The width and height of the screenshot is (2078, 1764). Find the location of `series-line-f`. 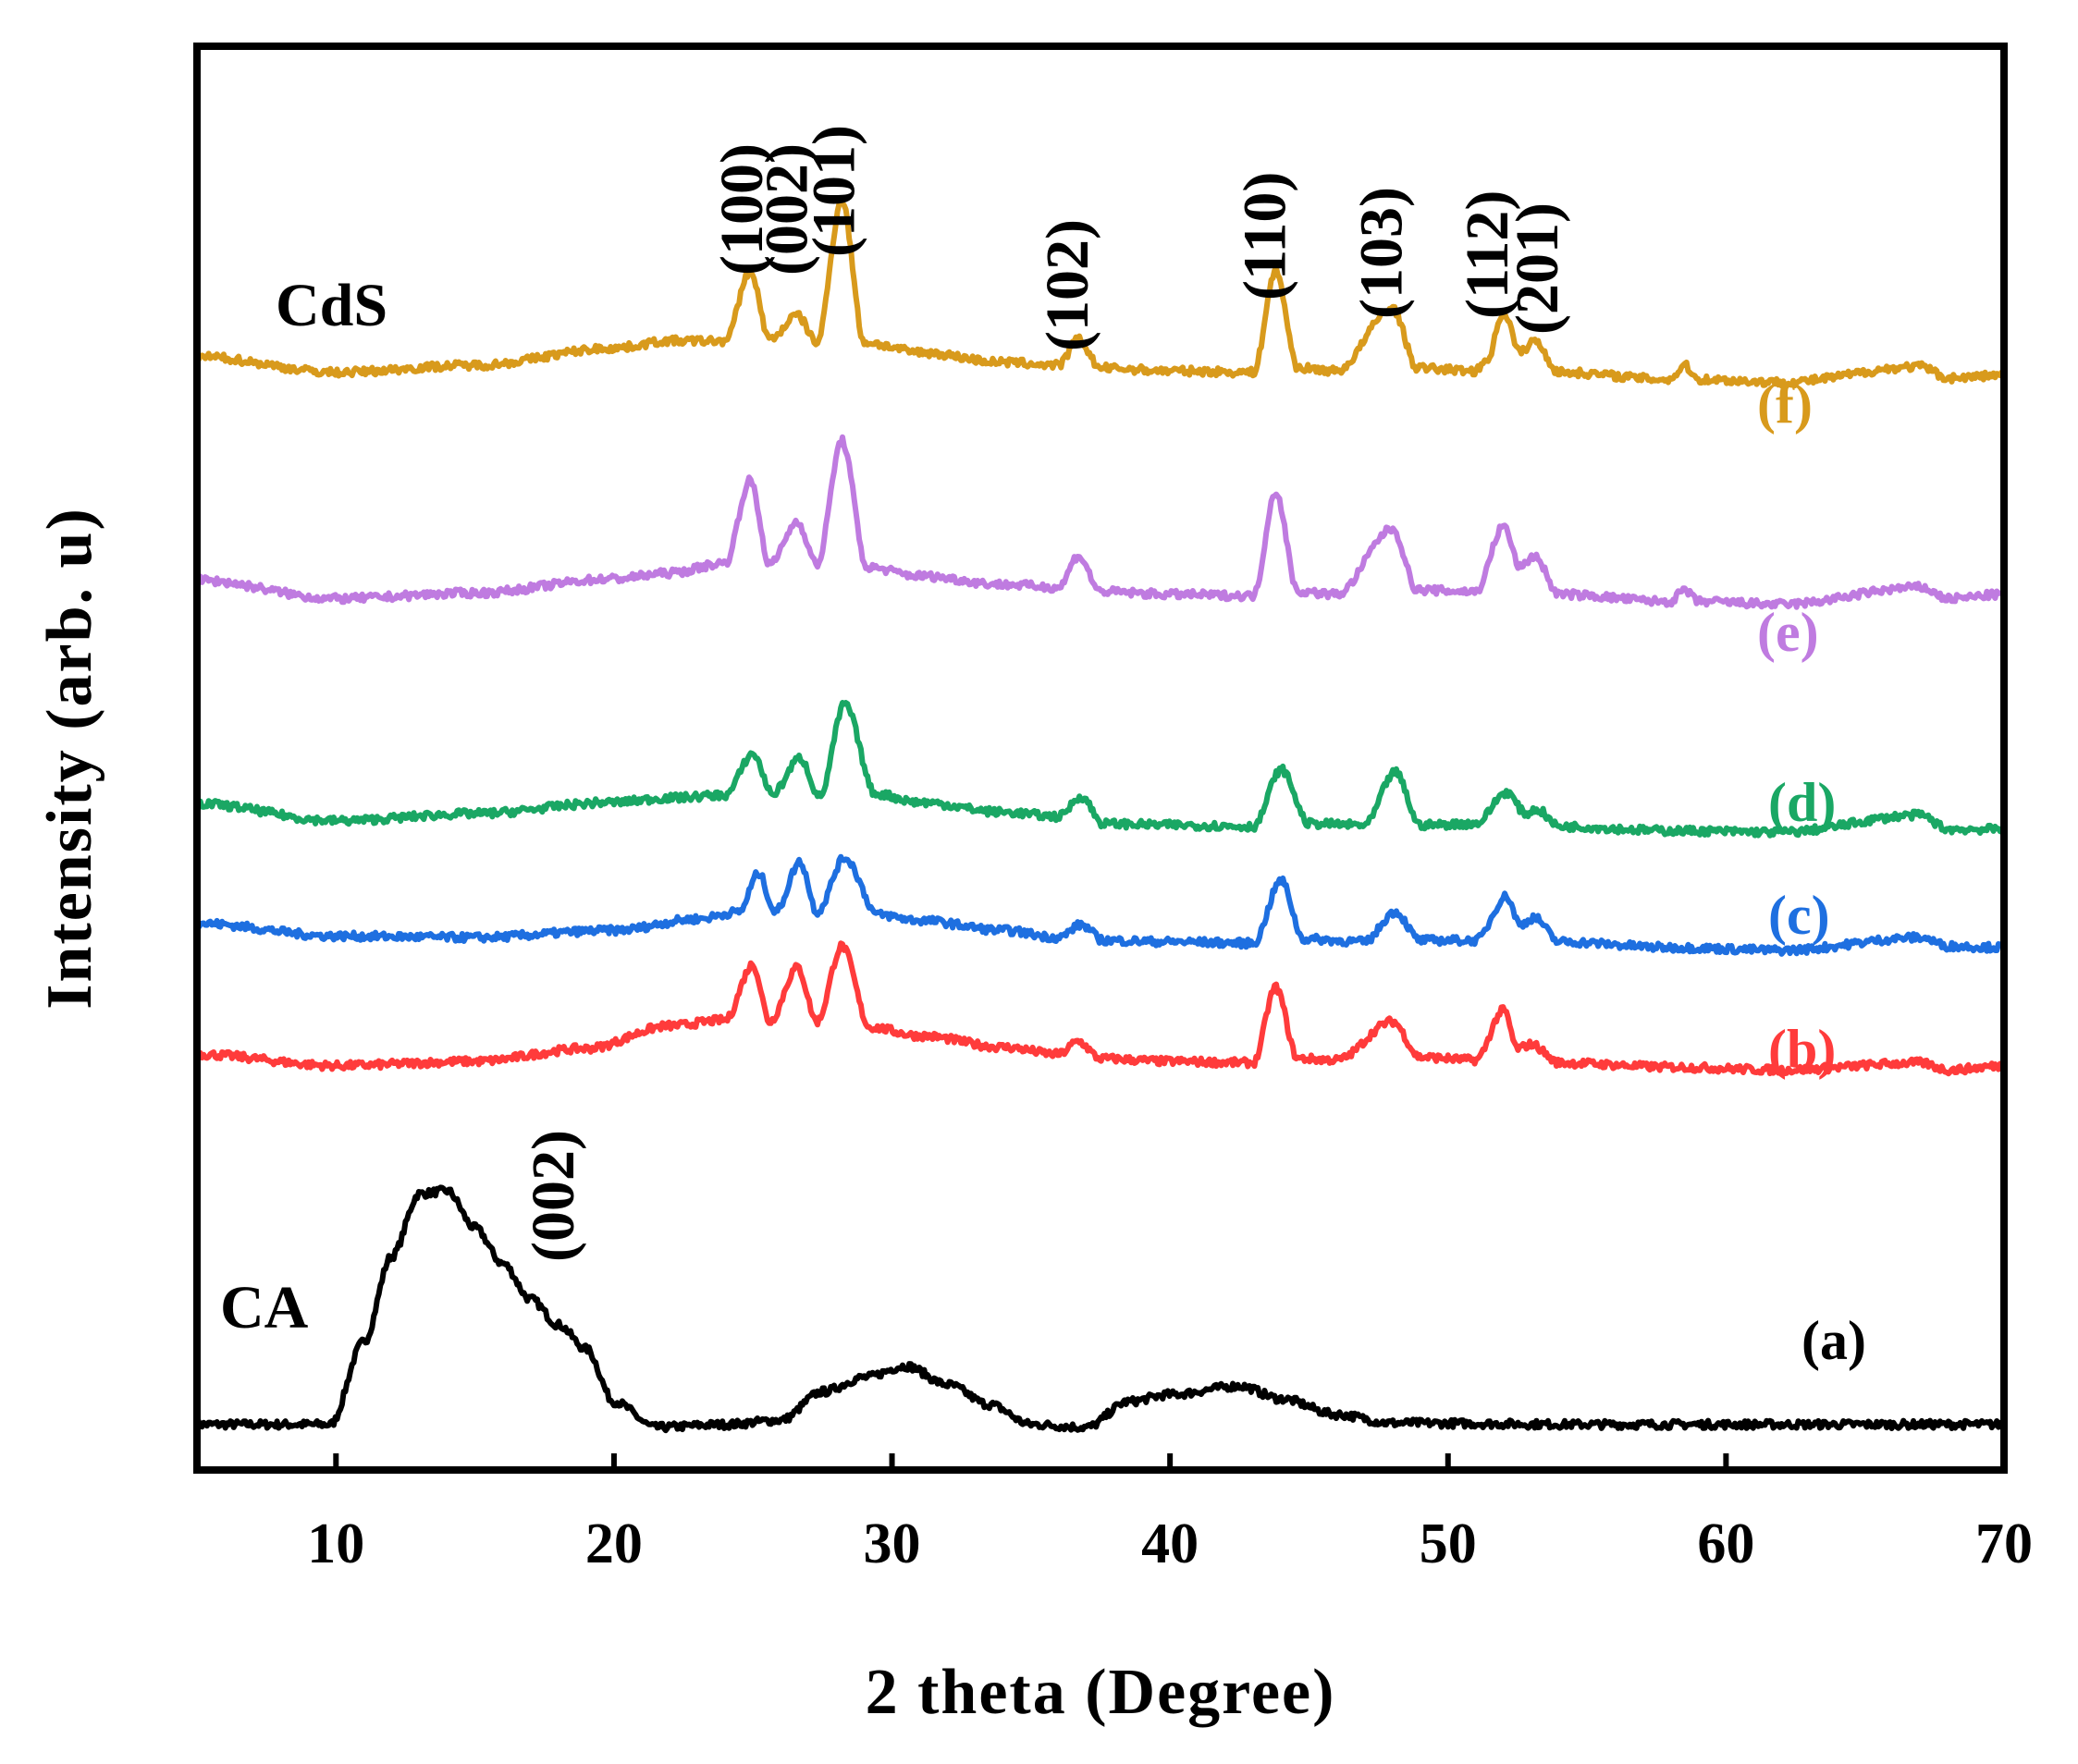

series-line-f is located at coordinates (1101, 295).